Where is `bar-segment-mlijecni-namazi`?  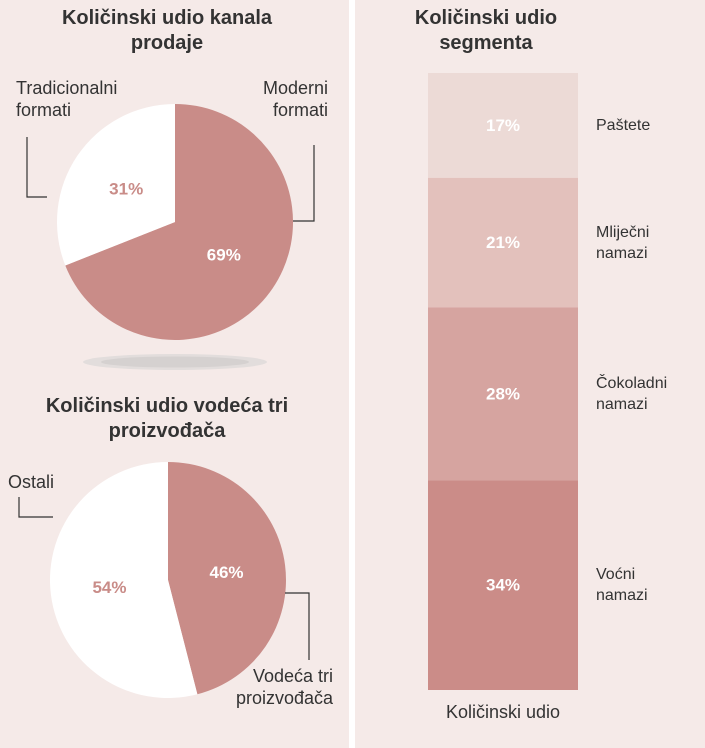 bar-segment-mlijecni-namazi is located at coordinates (503, 242).